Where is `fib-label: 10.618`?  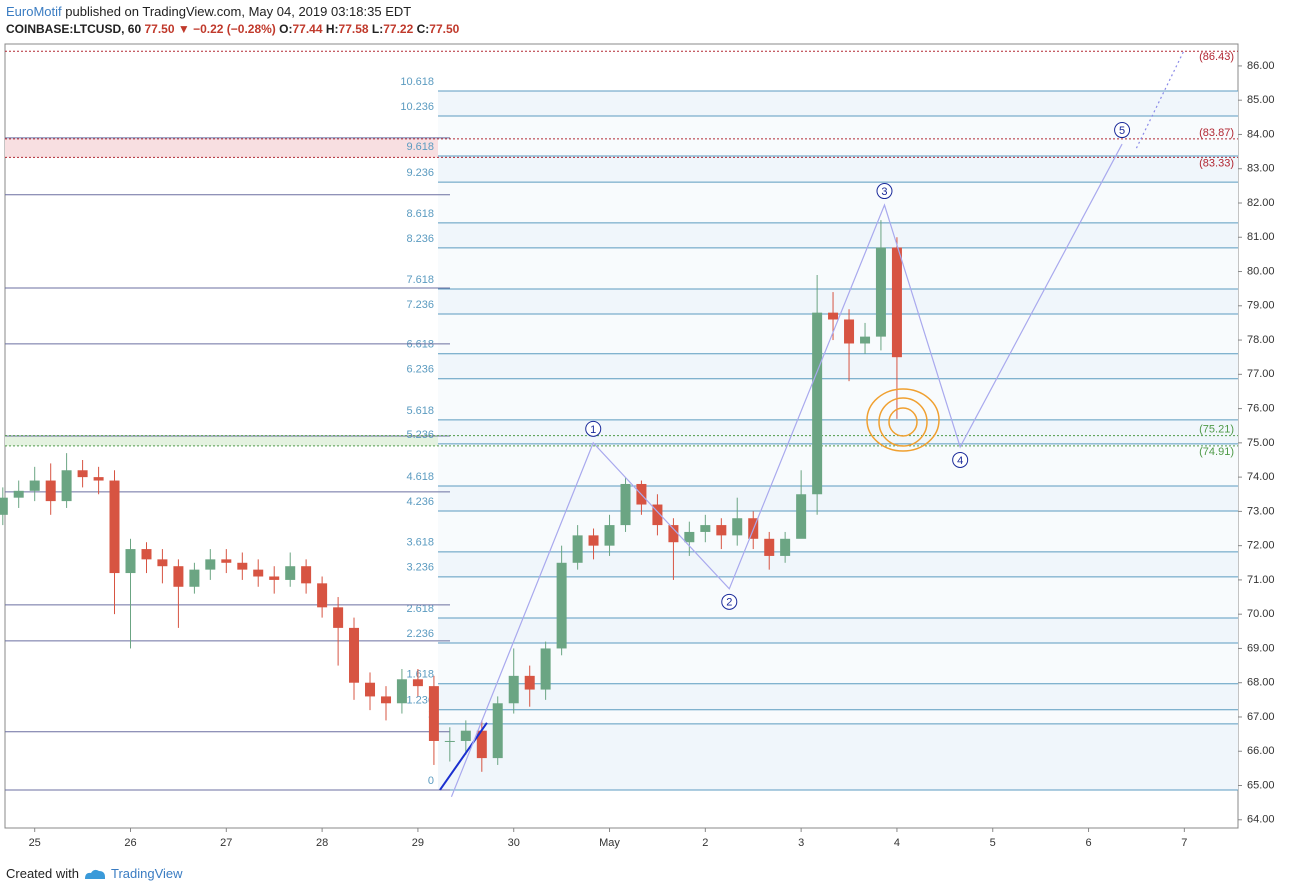 fib-label: 10.618 is located at coordinates (417, 82).